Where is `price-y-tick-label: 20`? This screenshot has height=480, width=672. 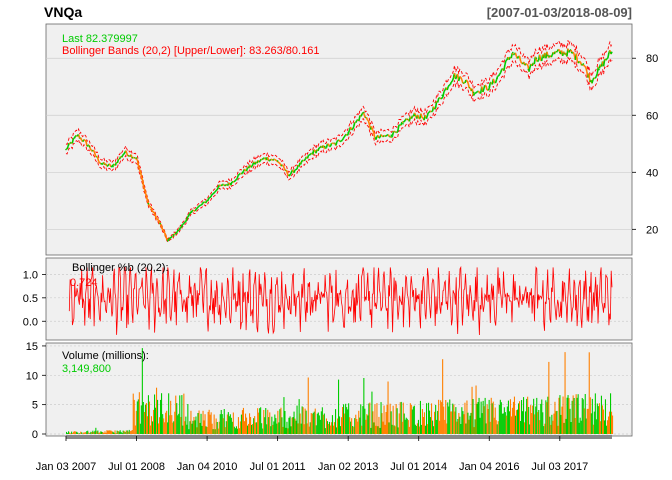
price-y-tick-label: 20 is located at coordinates (652, 230).